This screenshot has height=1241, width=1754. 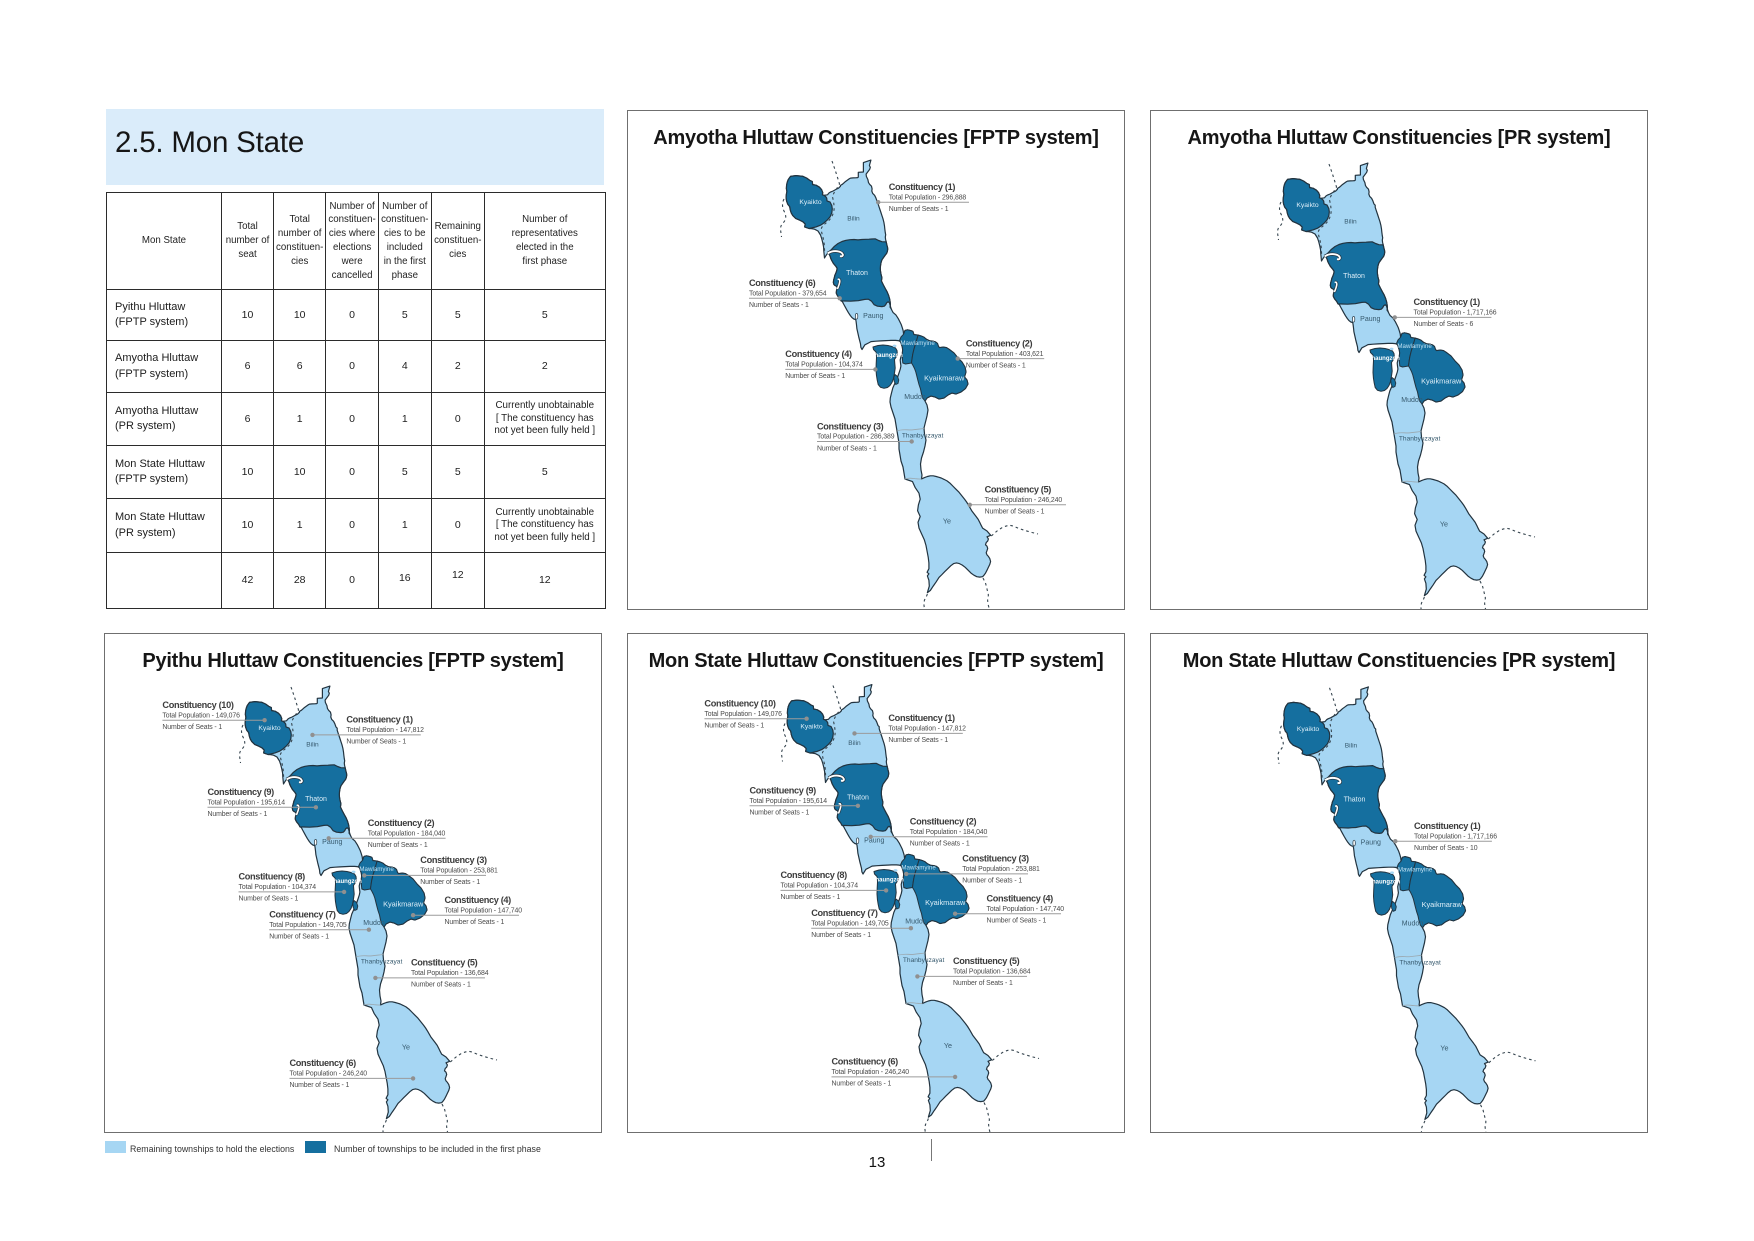 I want to click on svg-text: Total Population - 286,389, so click(x=856, y=437).